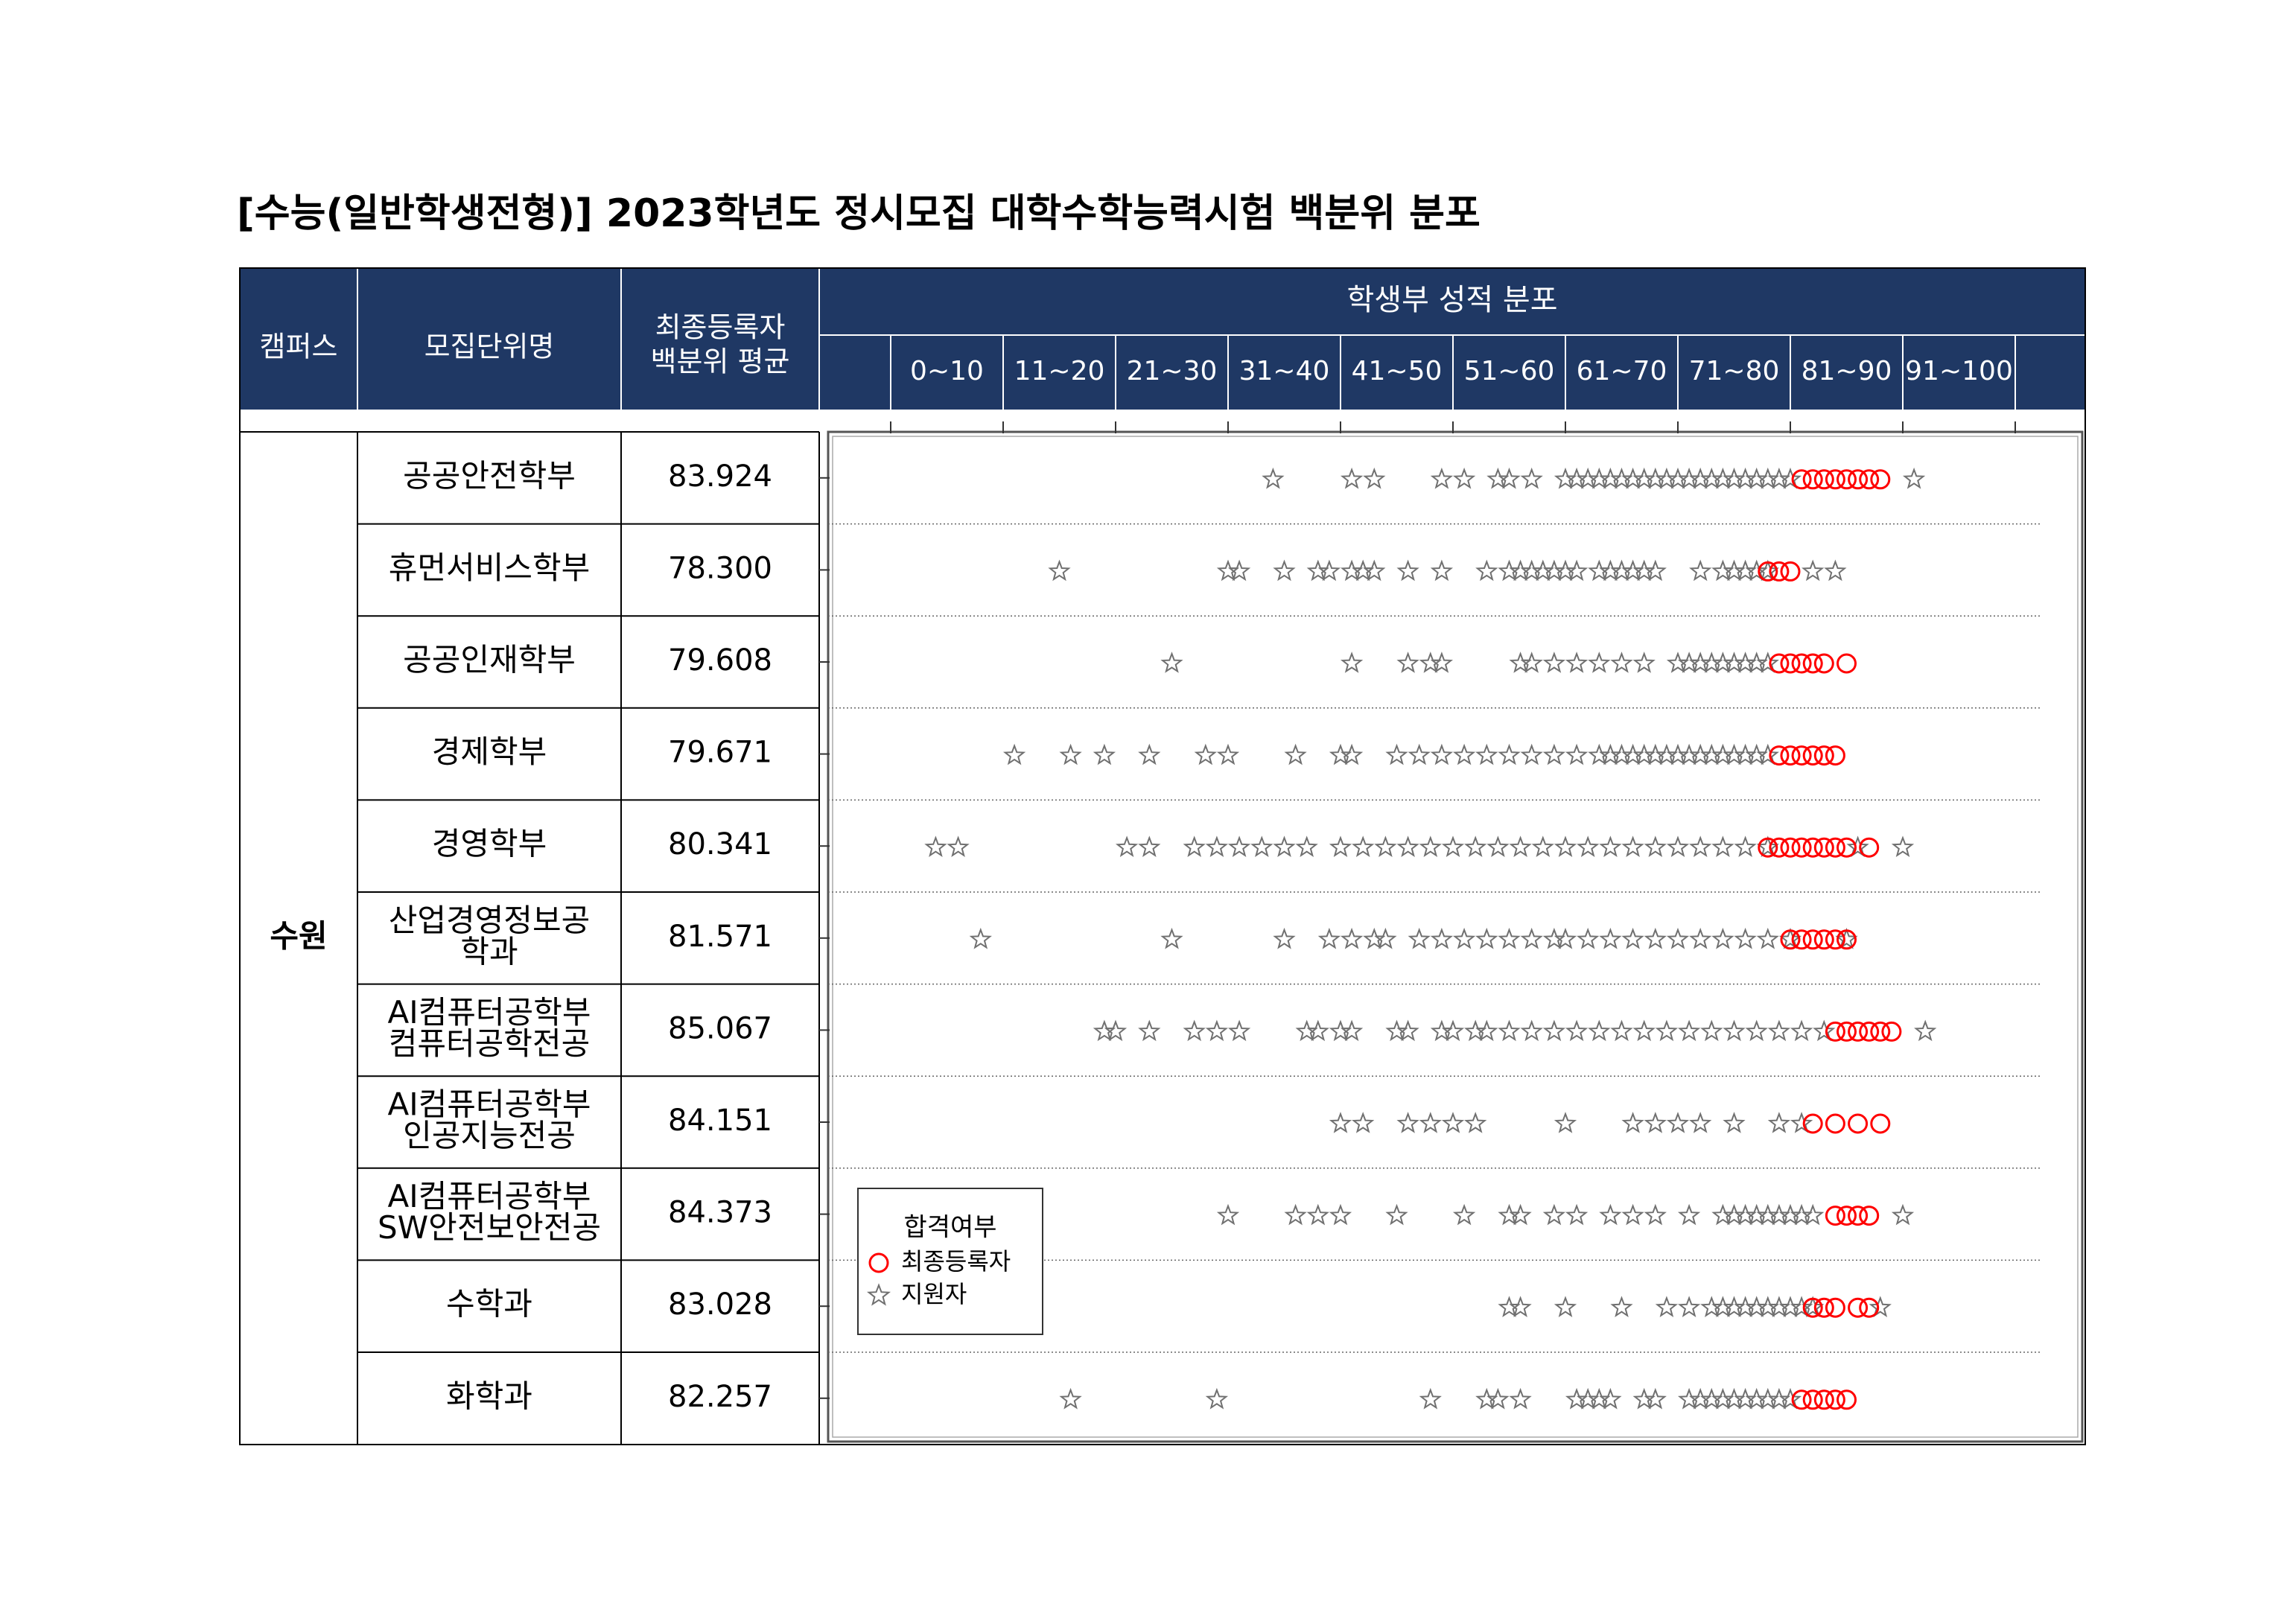 The image size is (2296, 1624). What do you see at coordinates (720, 937) in the screenshot?
I see `avg-value: 81.571` at bounding box center [720, 937].